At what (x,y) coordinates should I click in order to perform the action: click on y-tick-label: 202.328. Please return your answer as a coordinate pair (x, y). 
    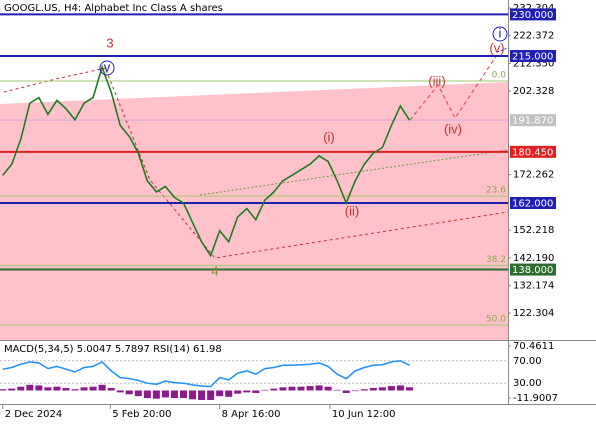
    Looking at the image, I should click on (533, 91).